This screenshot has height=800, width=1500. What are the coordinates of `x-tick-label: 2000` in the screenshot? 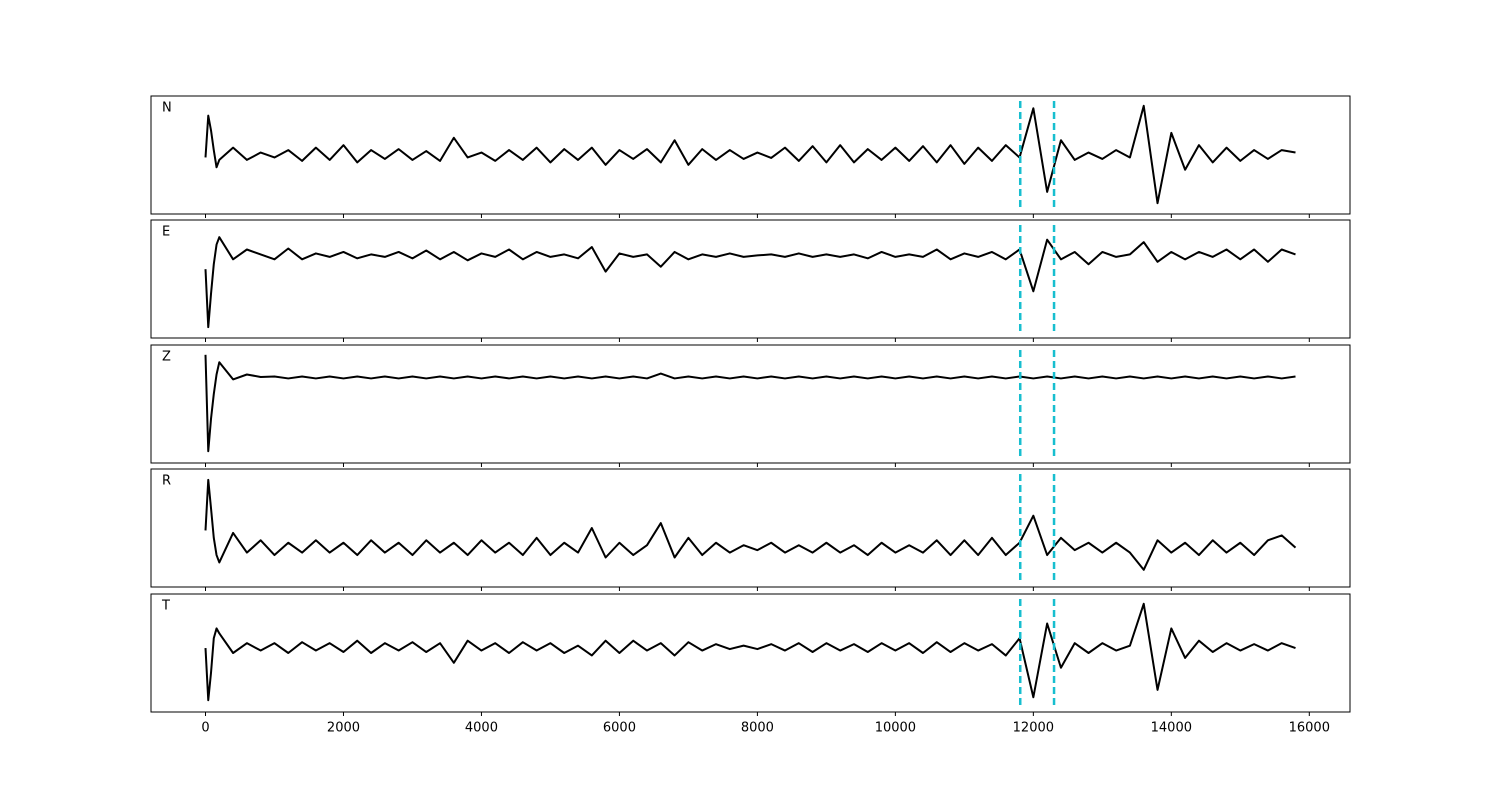 It's located at (343, 728).